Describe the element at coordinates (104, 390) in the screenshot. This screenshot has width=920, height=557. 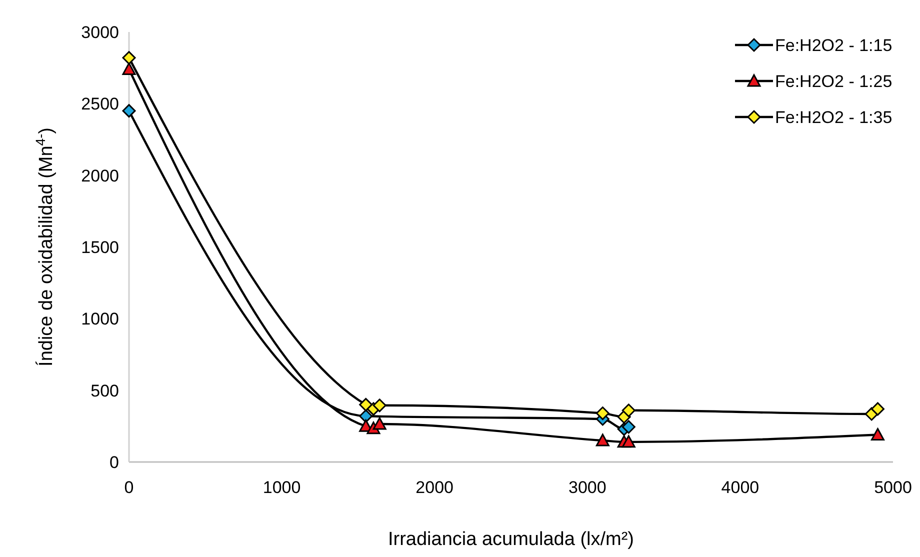
I see `y-tick-label: 500` at that location.